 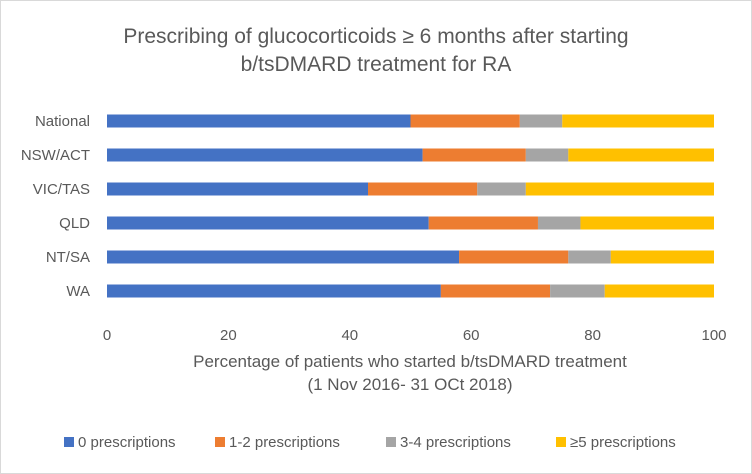 I want to click on bar-wa-5-prescriptions, so click(x=659, y=291).